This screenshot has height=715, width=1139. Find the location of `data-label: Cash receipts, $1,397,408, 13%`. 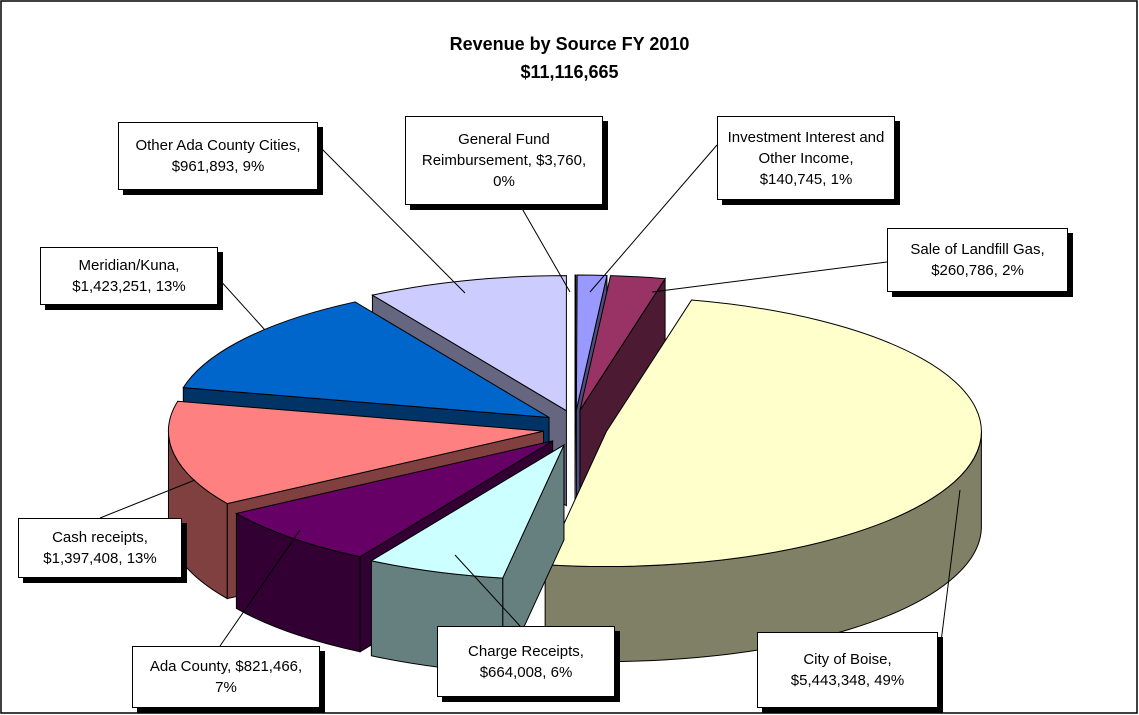

data-label: Cash receipts, $1,397,408, 13% is located at coordinates (100, 548).